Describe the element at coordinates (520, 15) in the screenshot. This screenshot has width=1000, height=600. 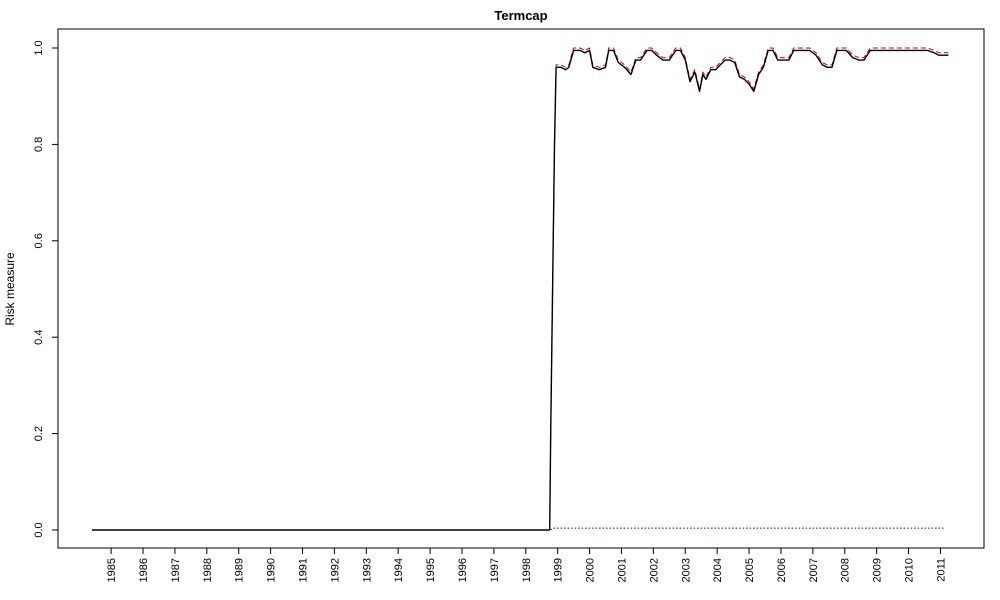
I see `chart-title: Termcap` at that location.